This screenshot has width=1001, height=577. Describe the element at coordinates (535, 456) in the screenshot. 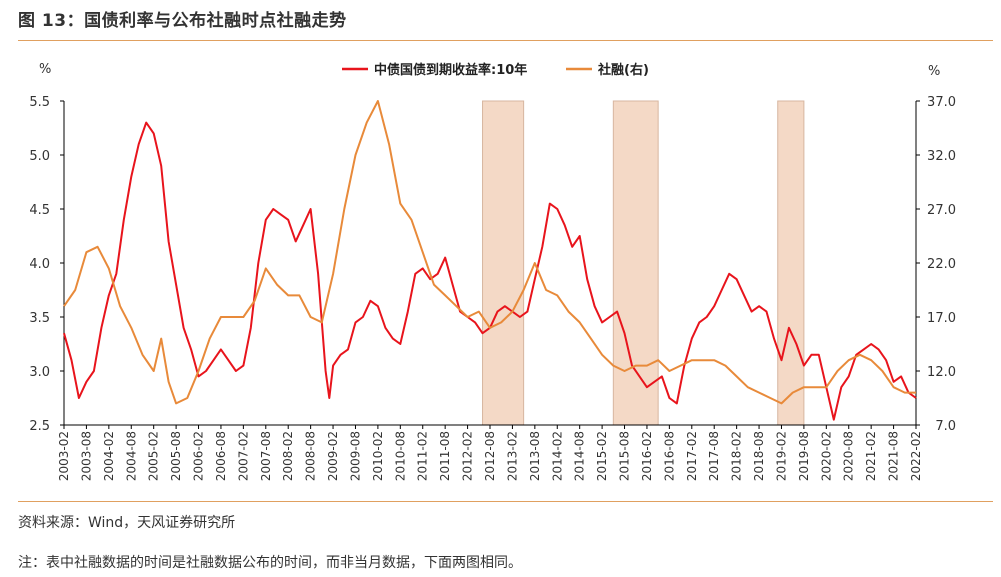

I see `x-tick-label: 2013-08` at that location.